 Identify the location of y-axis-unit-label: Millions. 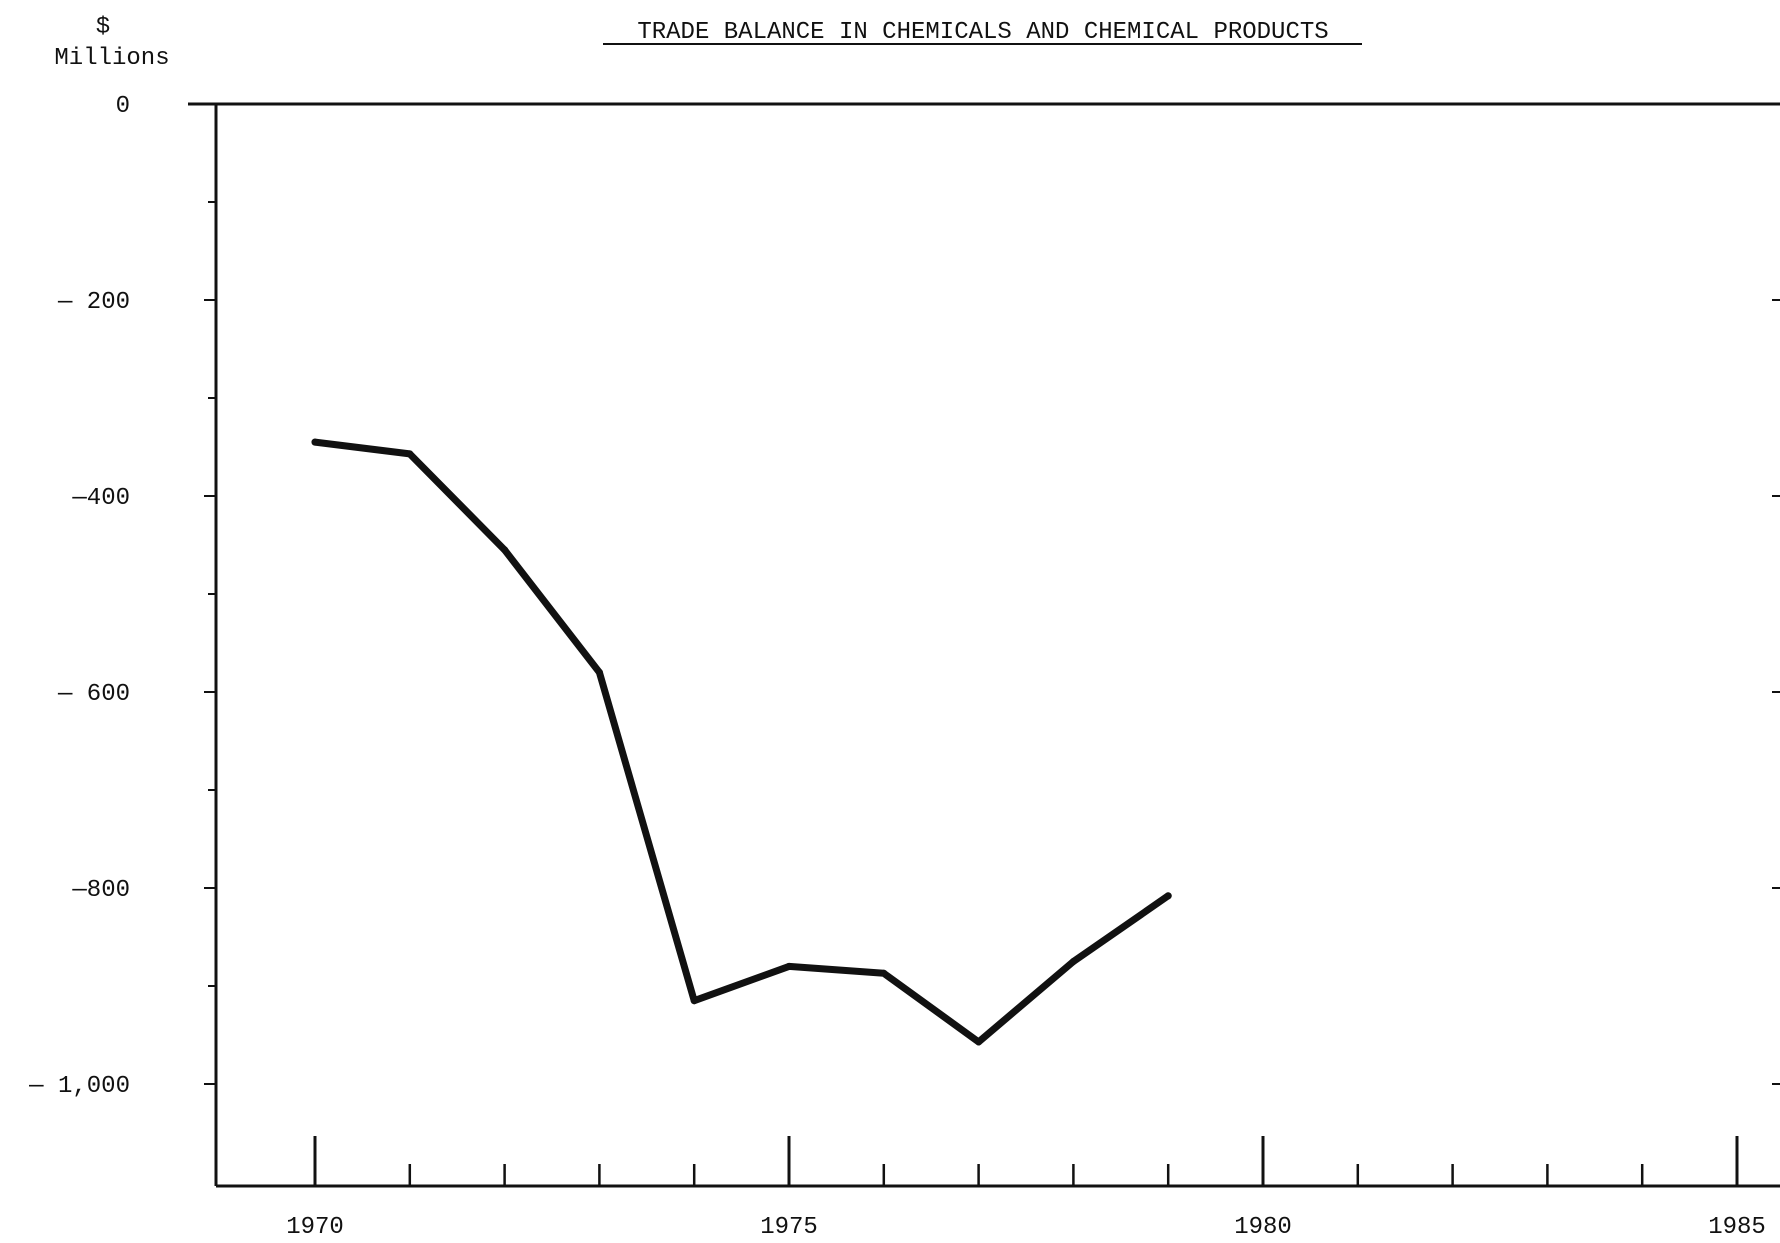
(111, 58).